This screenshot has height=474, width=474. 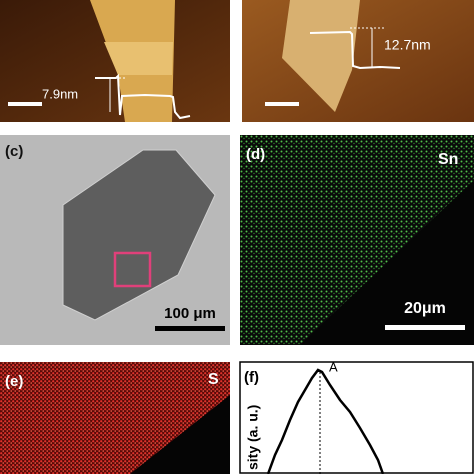 What do you see at coordinates (255, 154) in the screenshot?
I see `panel-label: (d)` at bounding box center [255, 154].